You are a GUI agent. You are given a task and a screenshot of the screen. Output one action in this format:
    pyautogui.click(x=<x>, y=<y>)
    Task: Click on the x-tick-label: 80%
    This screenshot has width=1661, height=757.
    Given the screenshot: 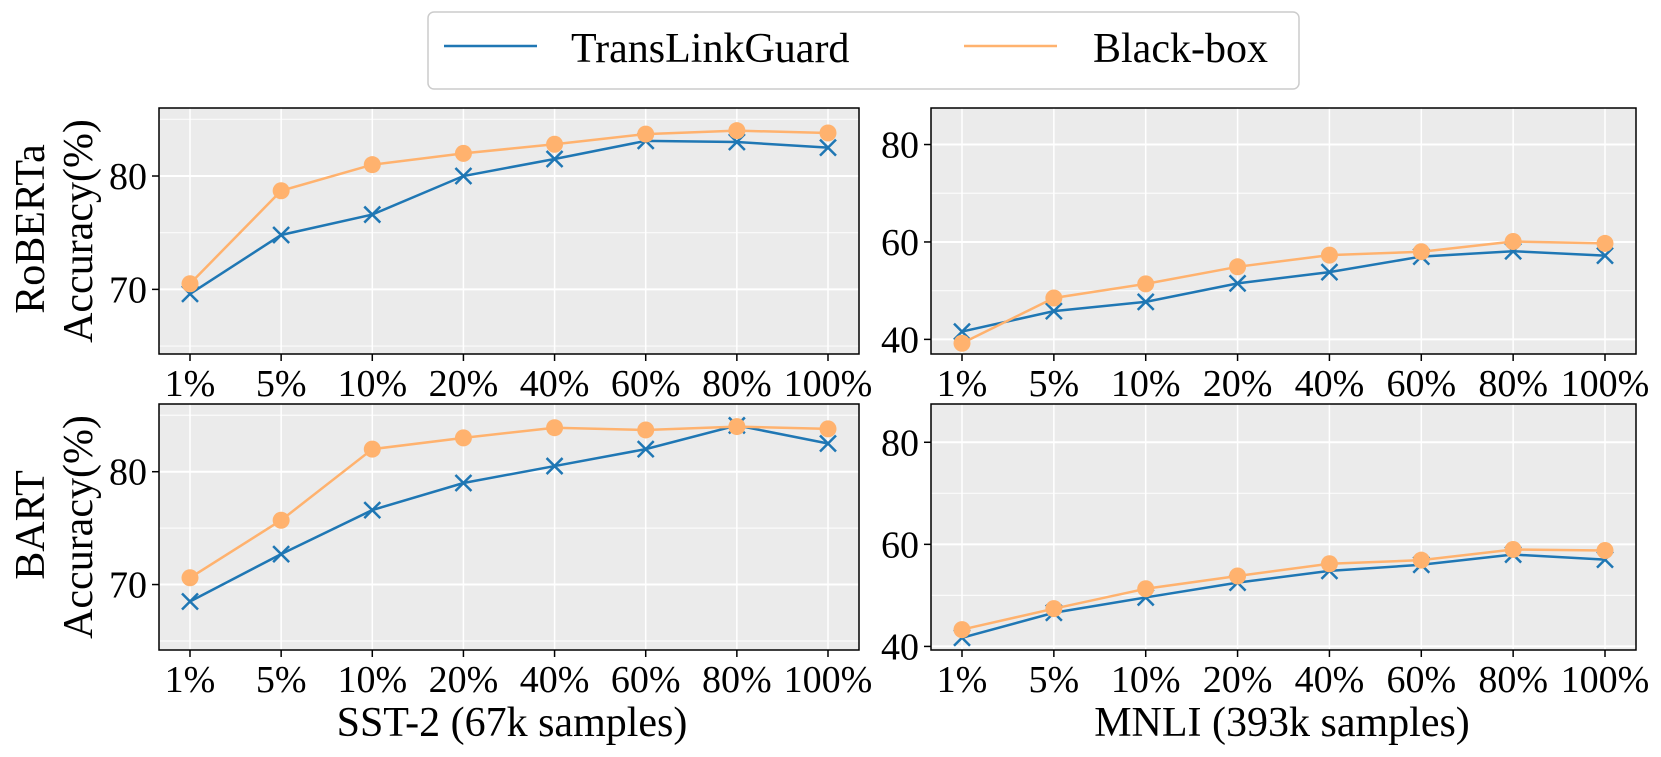 What is the action you would take?
    pyautogui.click(x=1513, y=680)
    